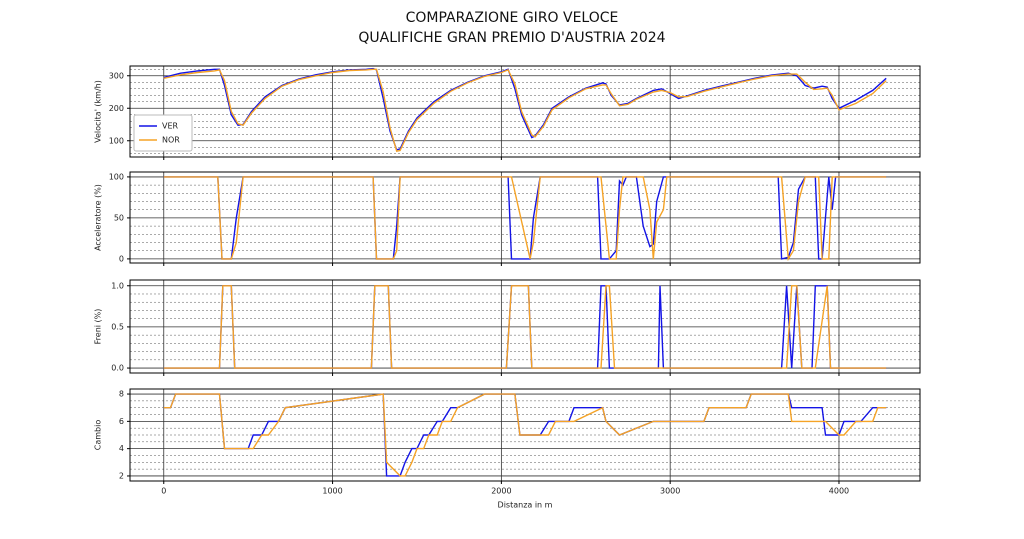  I want to click on x-tick-label: 1000, so click(332, 491).